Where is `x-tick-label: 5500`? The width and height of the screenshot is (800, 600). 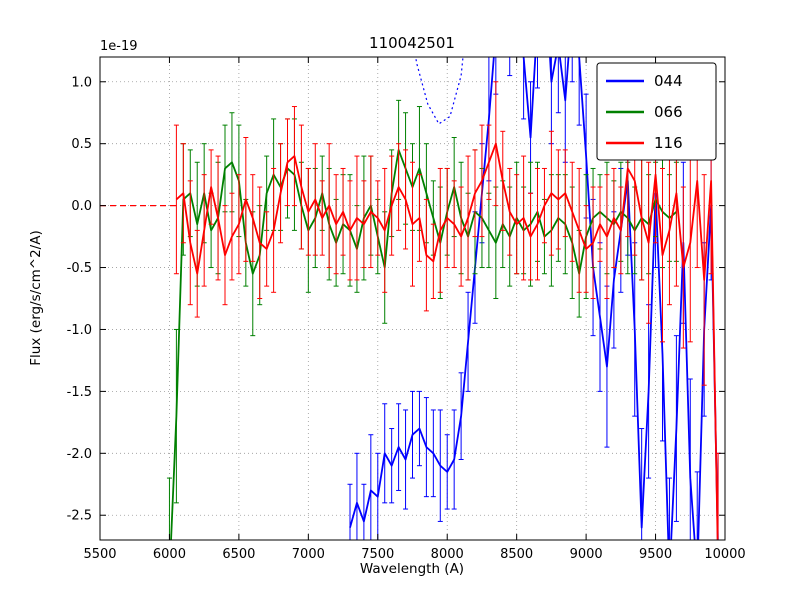 x-tick-label: 5500 is located at coordinates (99, 554).